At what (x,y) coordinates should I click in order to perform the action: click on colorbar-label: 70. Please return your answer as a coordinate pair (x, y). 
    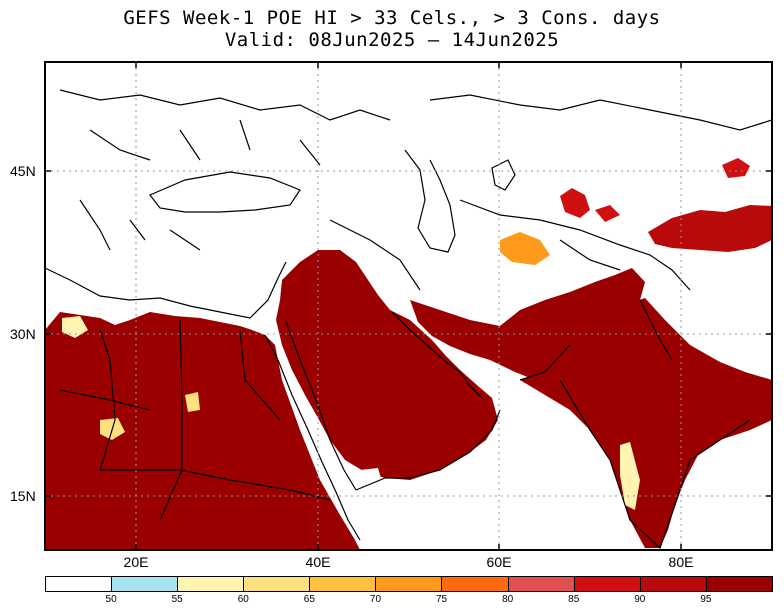
    Looking at the image, I should click on (375, 599).